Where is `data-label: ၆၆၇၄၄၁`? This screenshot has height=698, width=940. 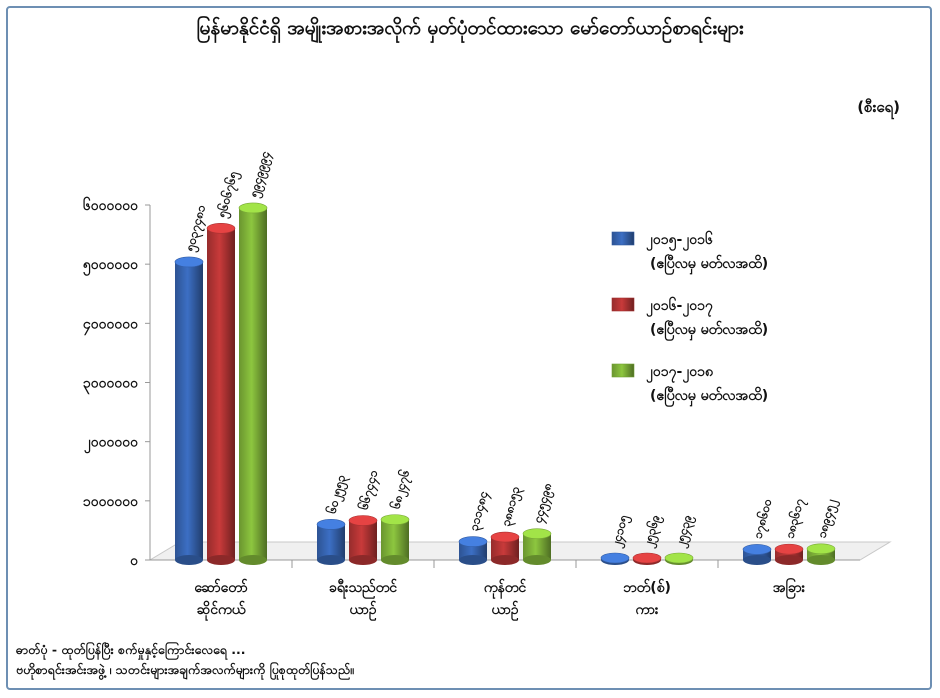
data-label: ၆၆၇၄၄၁ is located at coordinates (369, 491).